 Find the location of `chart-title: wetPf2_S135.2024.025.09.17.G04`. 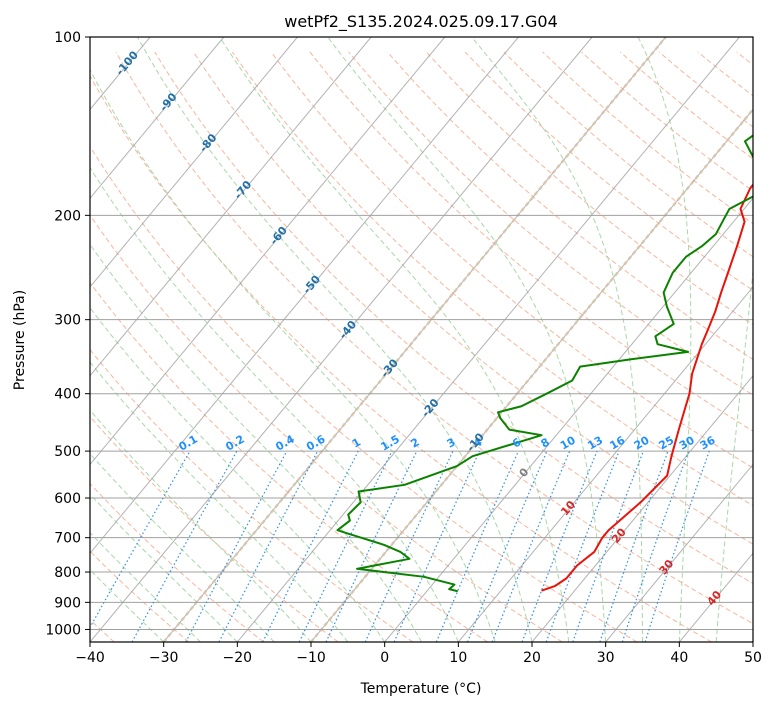

chart-title: wetPf2_S135.2024.025.09.17.G04 is located at coordinates (421, 22).